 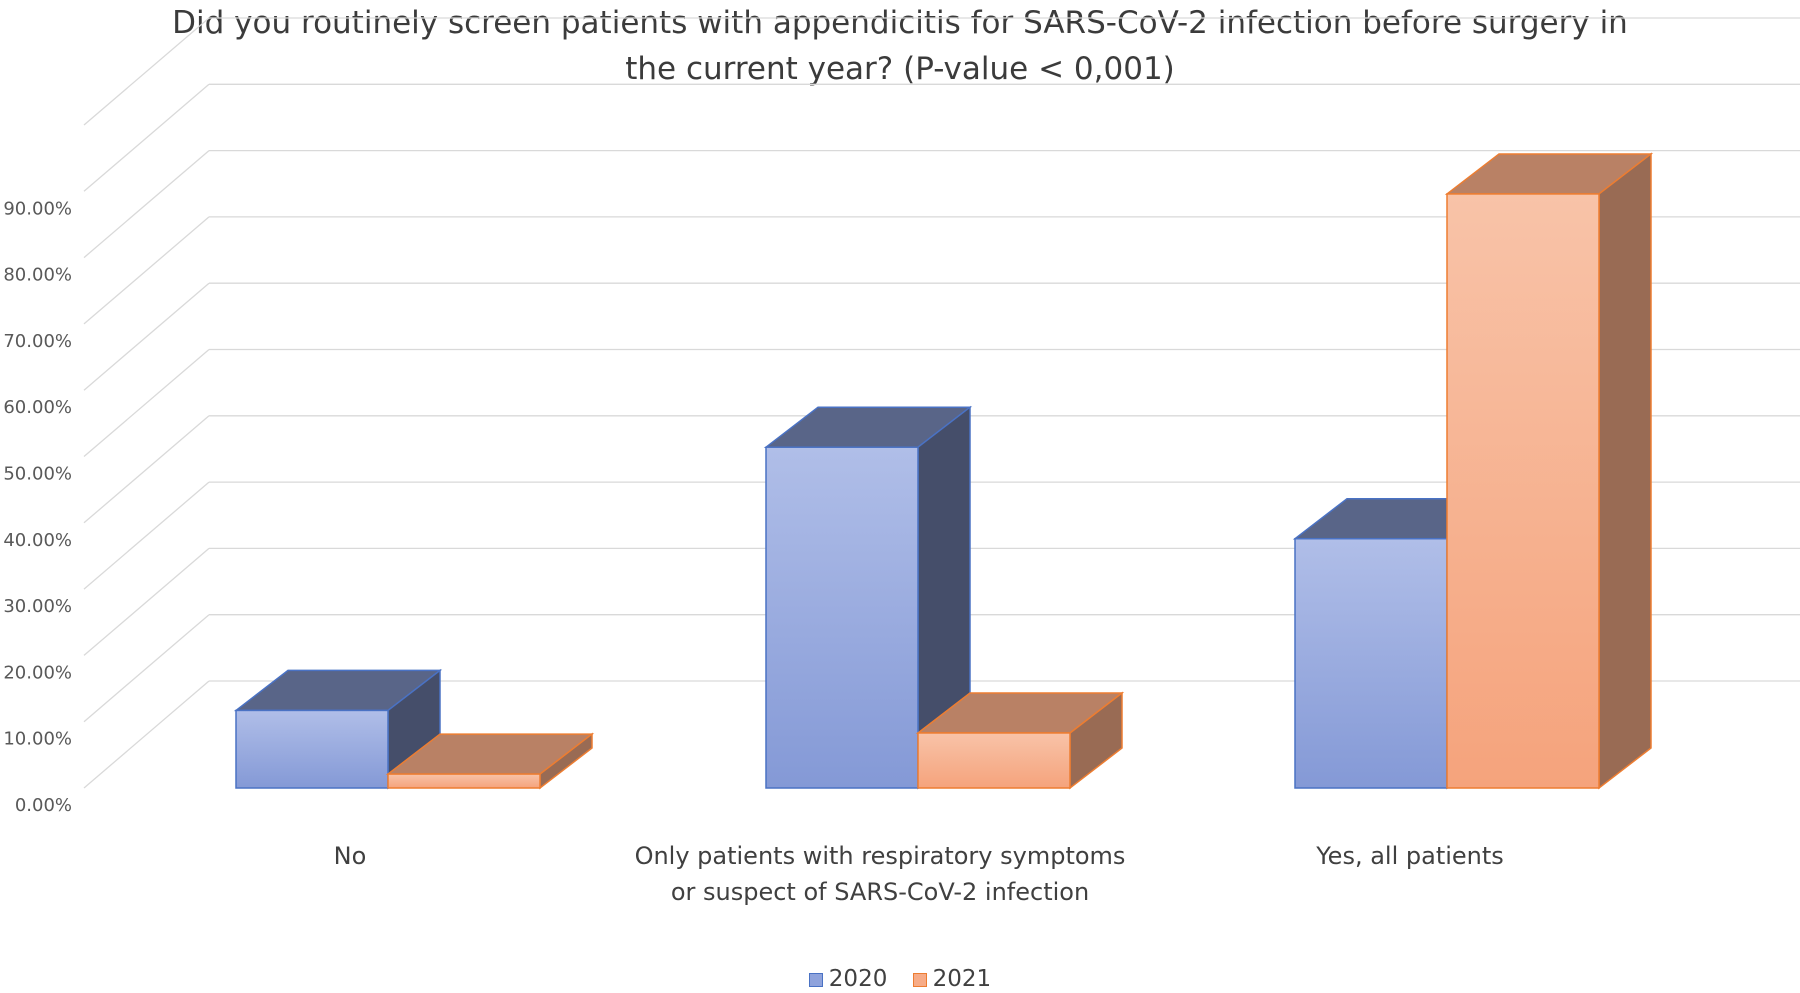 I want to click on legend-item-2021: 2021, so click(x=952, y=979).